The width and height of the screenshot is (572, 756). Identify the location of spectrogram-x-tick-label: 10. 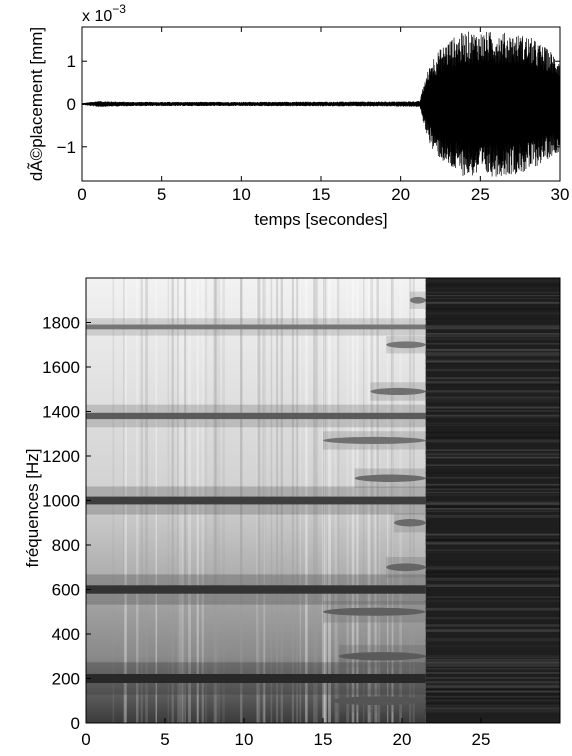
(244, 739).